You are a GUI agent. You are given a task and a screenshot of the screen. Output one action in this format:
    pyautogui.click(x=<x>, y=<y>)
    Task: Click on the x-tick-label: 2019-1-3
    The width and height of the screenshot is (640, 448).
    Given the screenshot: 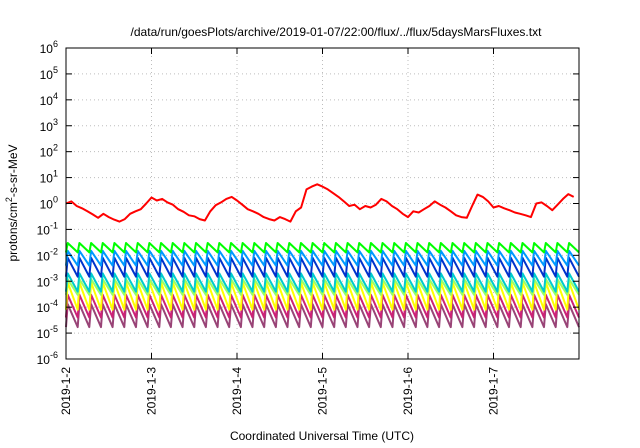 What is the action you would take?
    pyautogui.click(x=152, y=391)
    